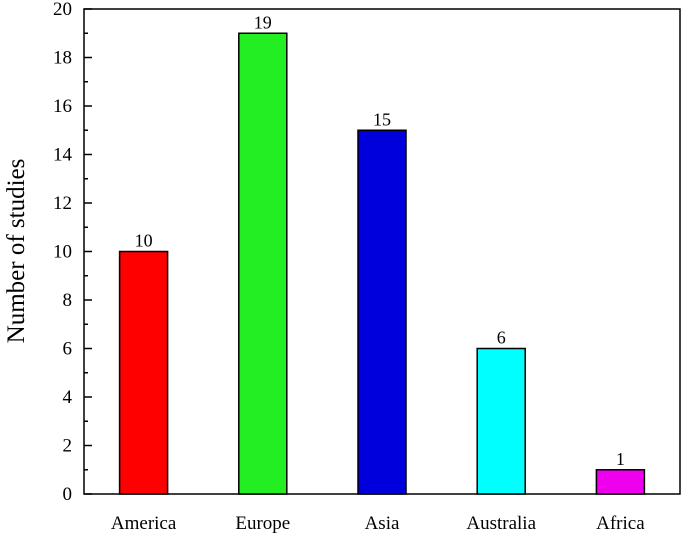 This screenshot has height=539, width=685. I want to click on y-tick-label: 10, so click(62, 252).